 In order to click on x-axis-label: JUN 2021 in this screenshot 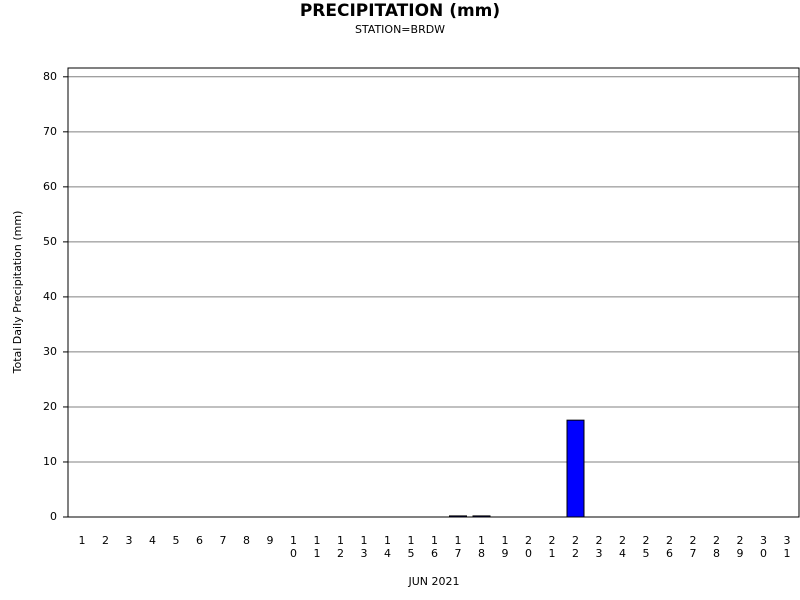, I will do `click(433, 581)`.